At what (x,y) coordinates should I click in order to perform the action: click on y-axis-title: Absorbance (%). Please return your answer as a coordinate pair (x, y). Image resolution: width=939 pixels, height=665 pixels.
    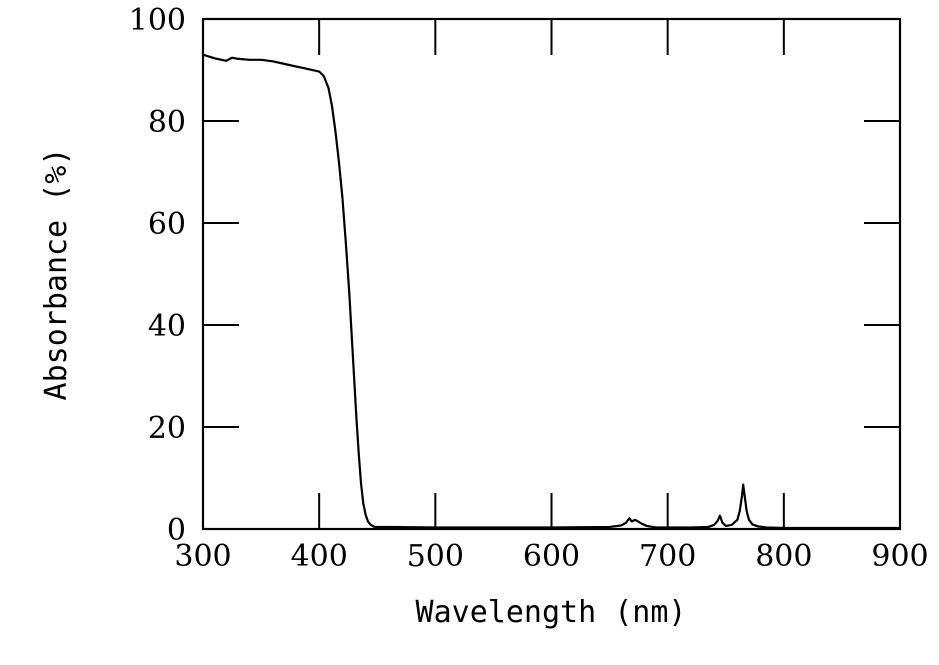
    Looking at the image, I should click on (56, 274).